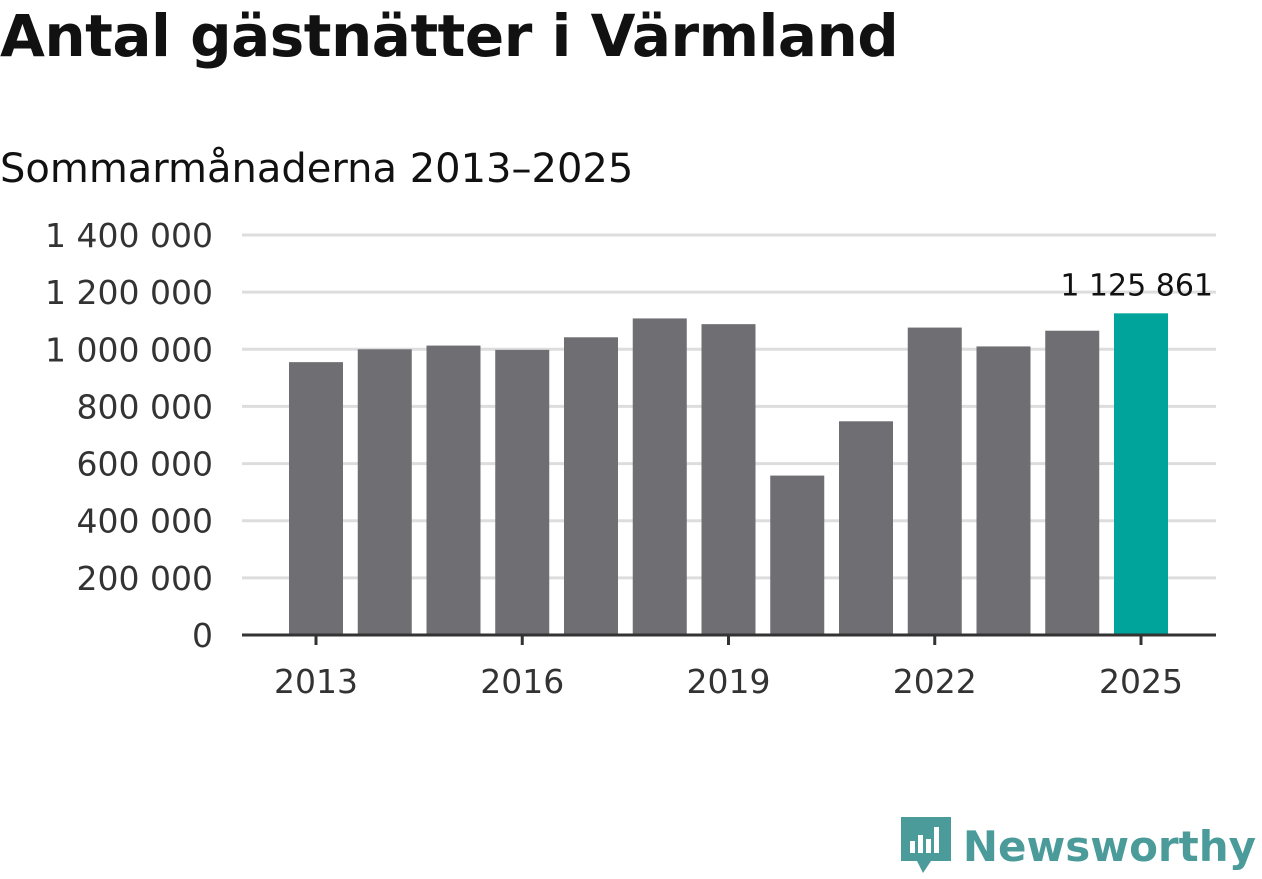 This screenshot has width=1262, height=879. I want to click on bar-2015, so click(453, 490).